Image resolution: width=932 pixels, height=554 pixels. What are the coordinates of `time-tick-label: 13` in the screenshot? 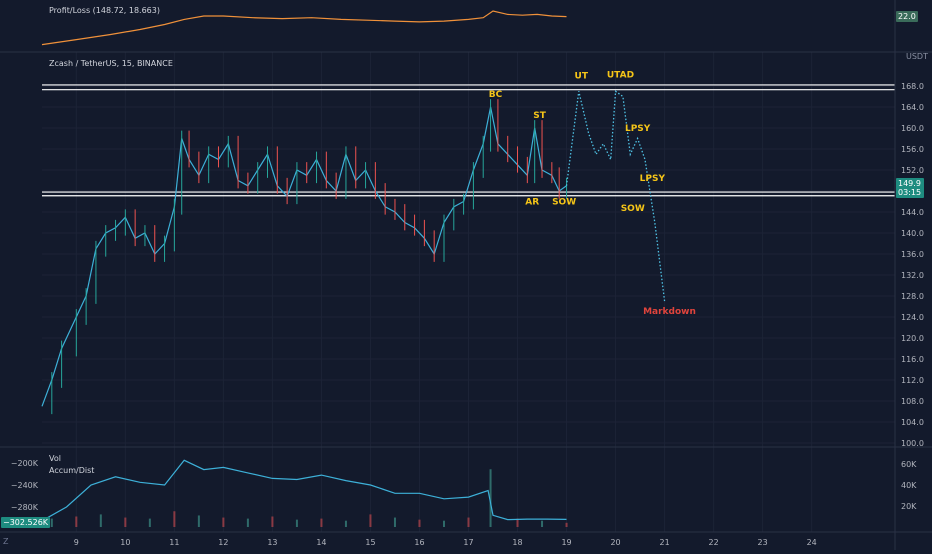 It's located at (272, 542).